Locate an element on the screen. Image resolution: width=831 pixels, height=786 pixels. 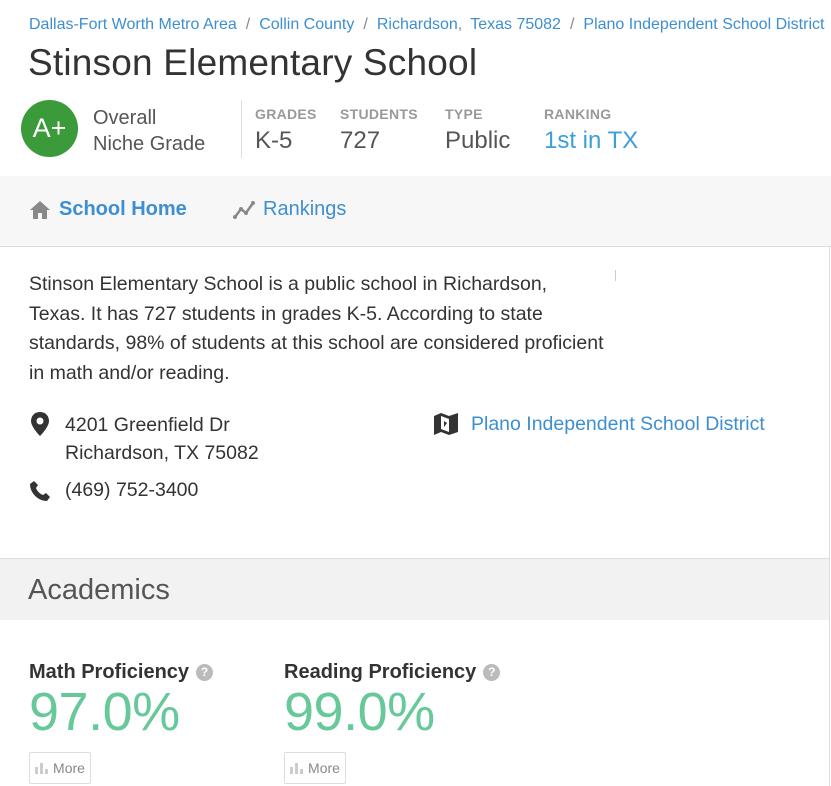
rankings-icon is located at coordinates (244, 209).